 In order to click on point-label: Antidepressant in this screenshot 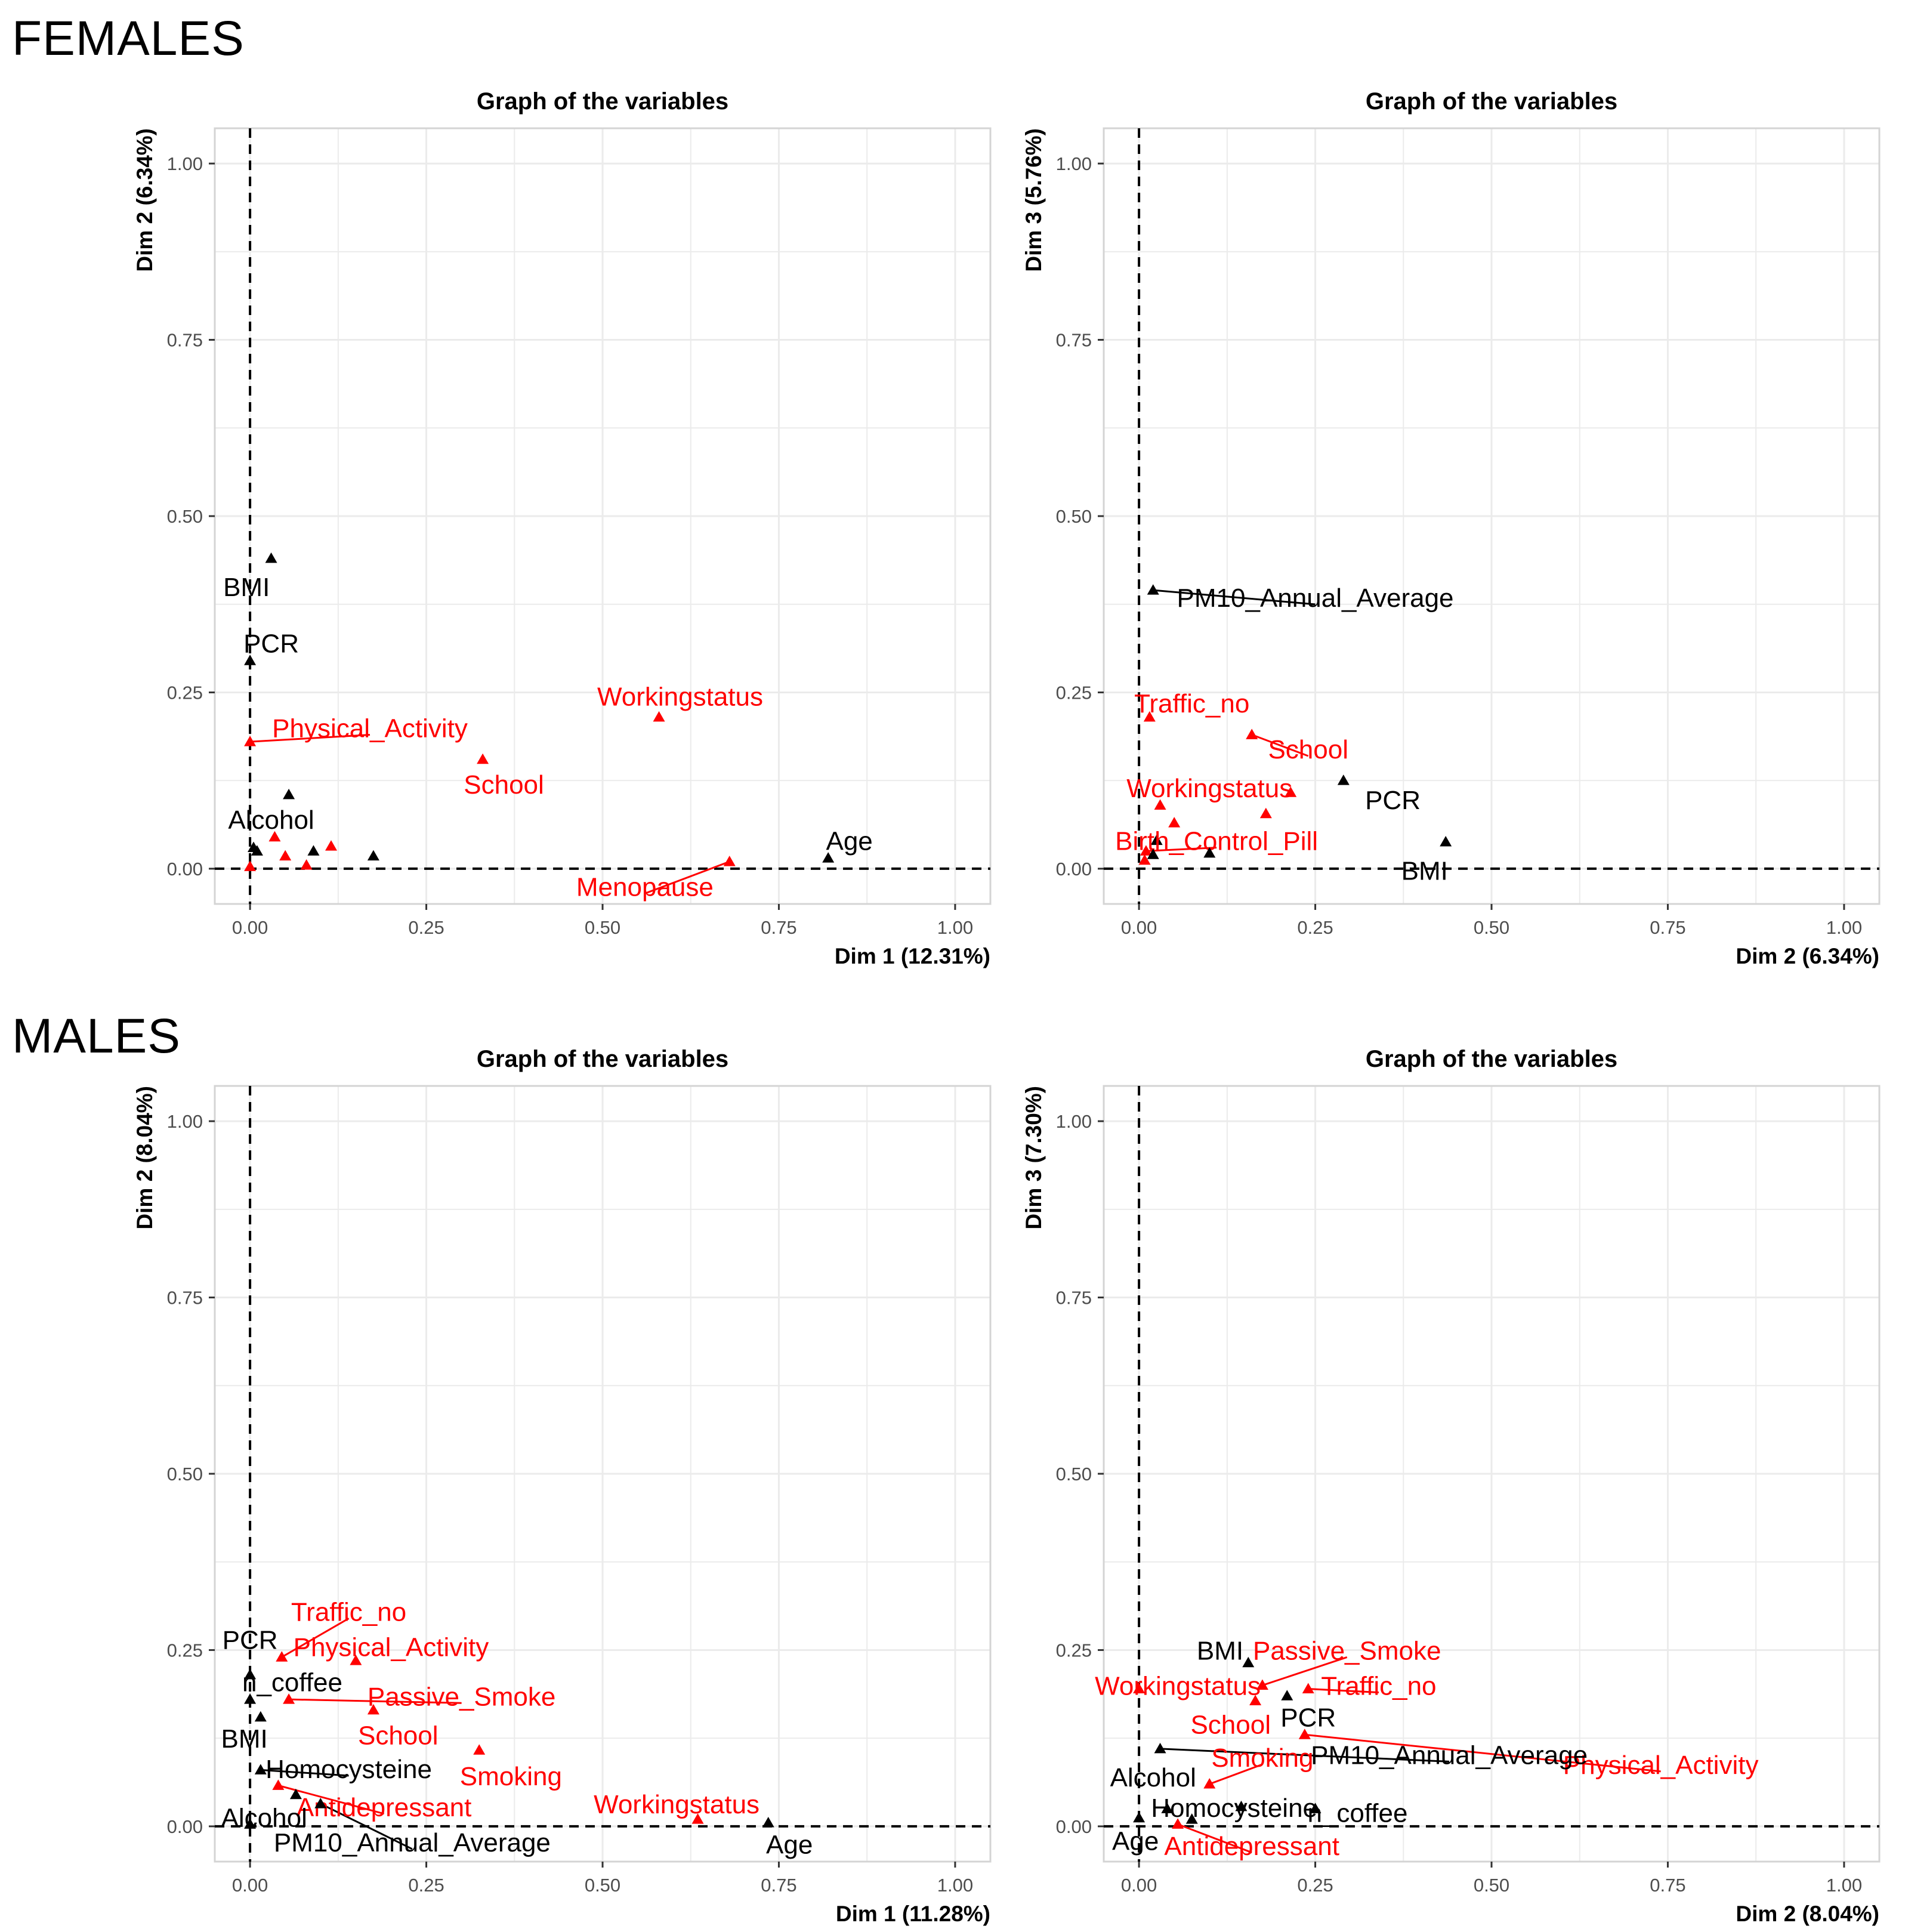, I will do `click(1251, 1846)`.